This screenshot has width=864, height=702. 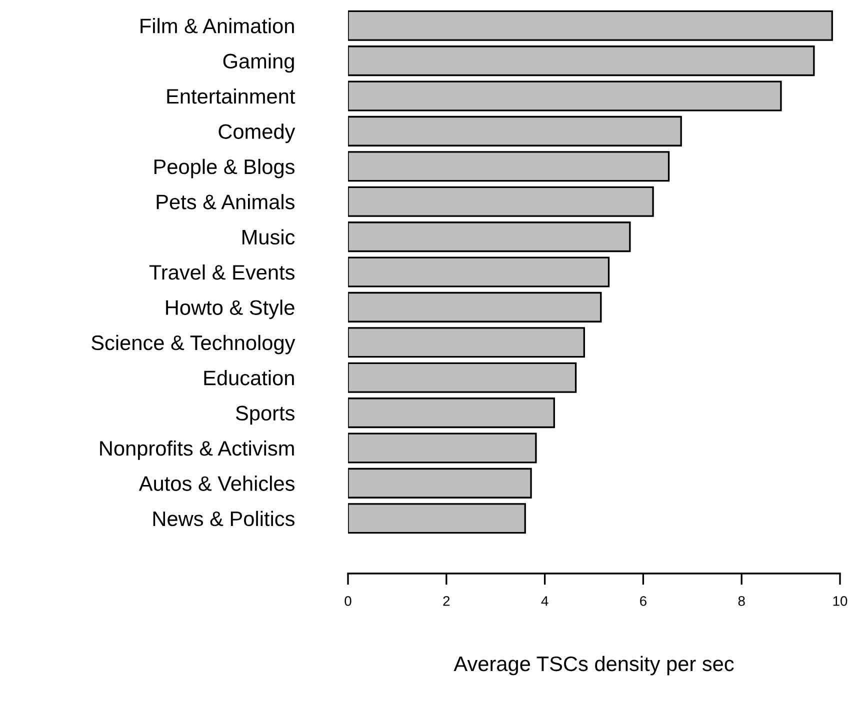 What do you see at coordinates (446, 601) in the screenshot?
I see `x-tick-label: 2` at bounding box center [446, 601].